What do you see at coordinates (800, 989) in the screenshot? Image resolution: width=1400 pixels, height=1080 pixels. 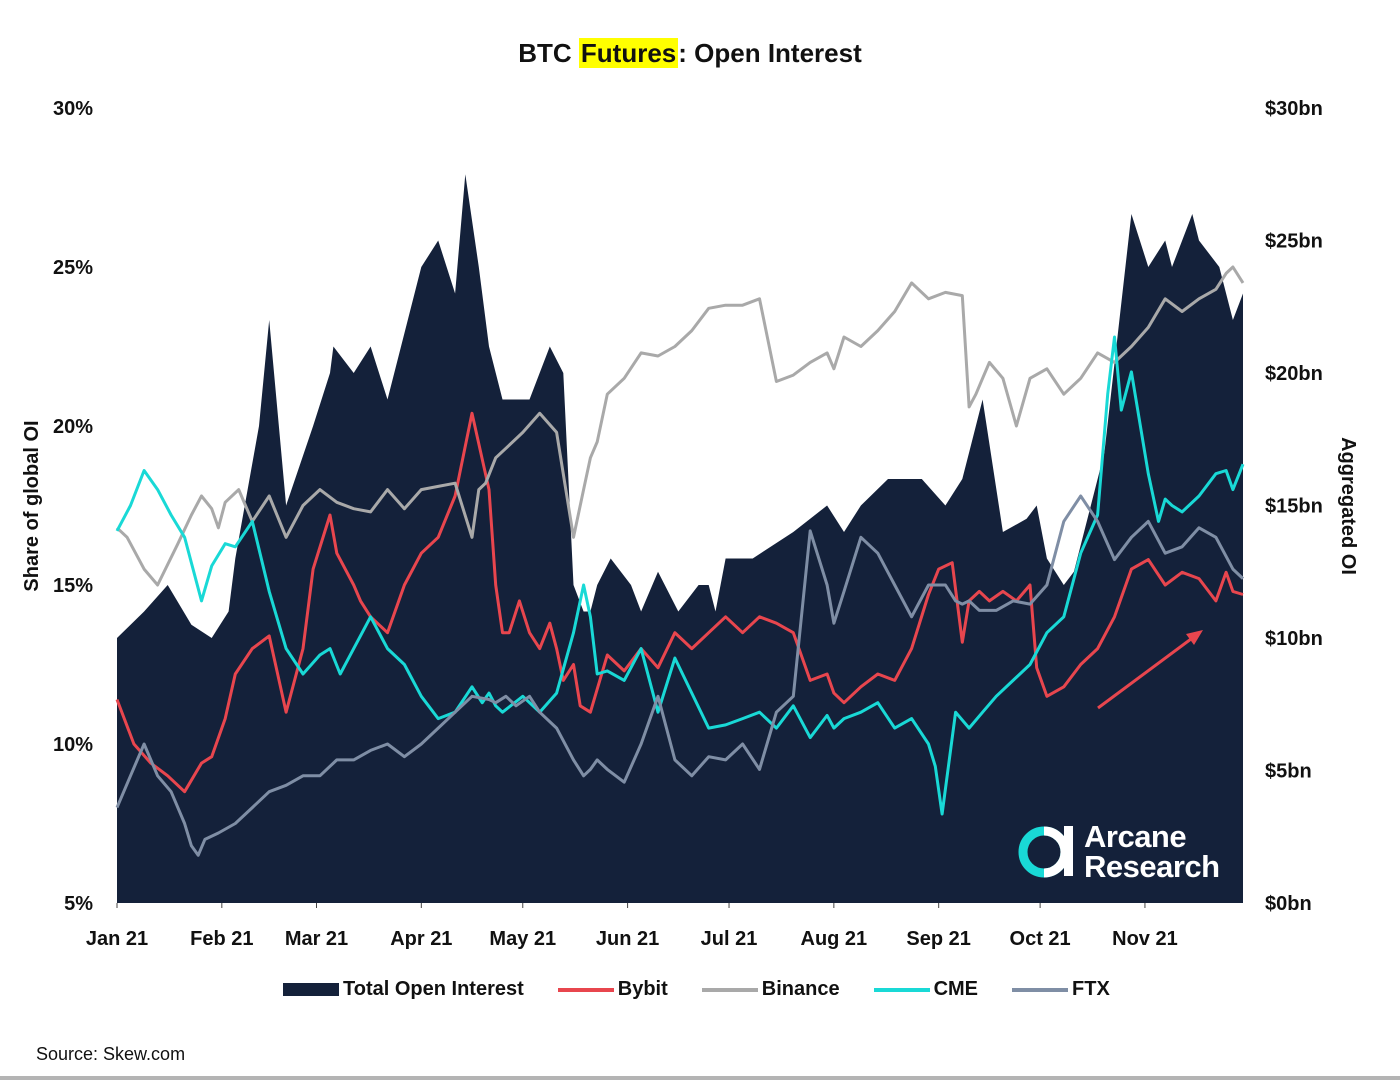 I see `legend-label: Binance` at bounding box center [800, 989].